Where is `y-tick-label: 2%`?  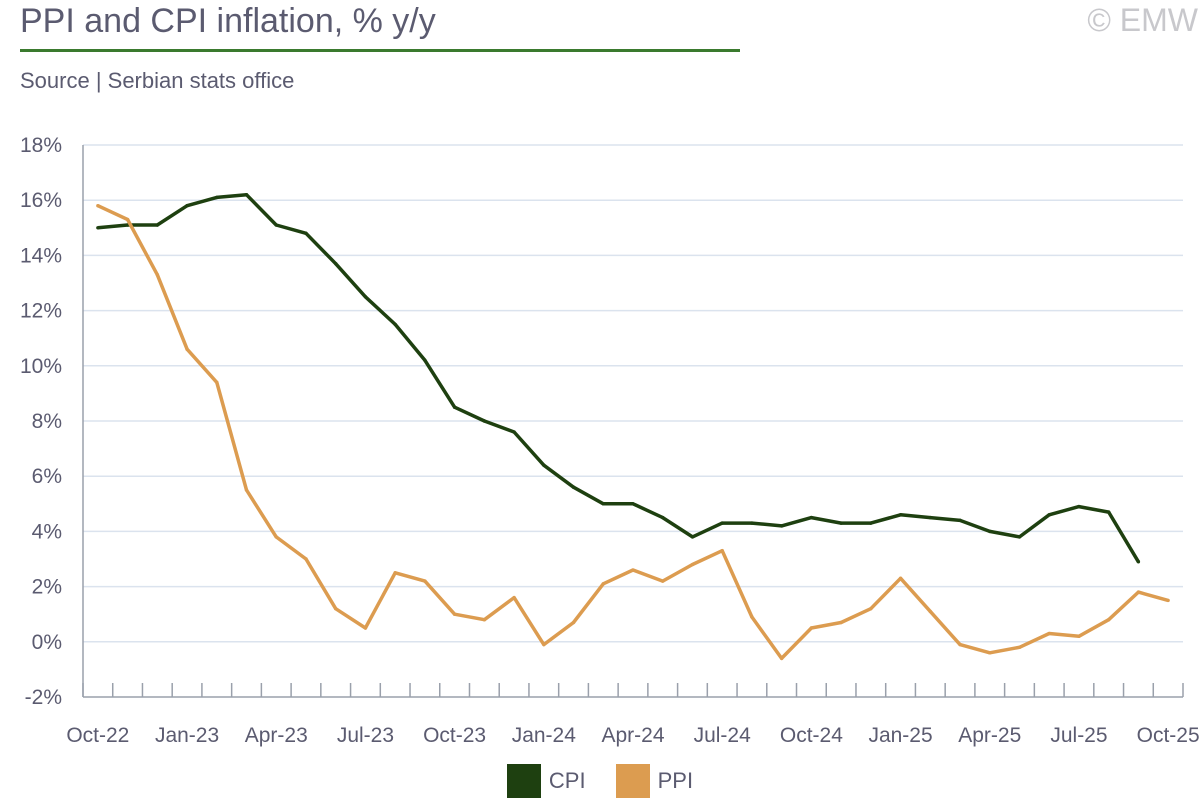
y-tick-label: 2% is located at coordinates (47, 587).